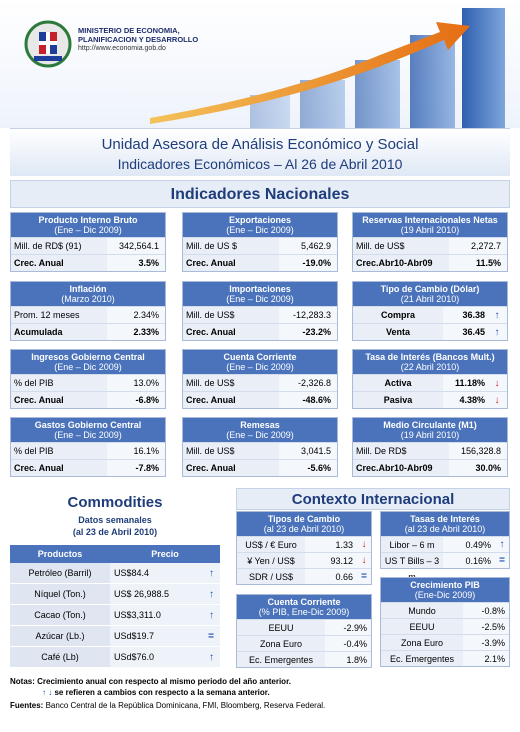  I want to click on indicator-title: Exportaciones, so click(260, 220).